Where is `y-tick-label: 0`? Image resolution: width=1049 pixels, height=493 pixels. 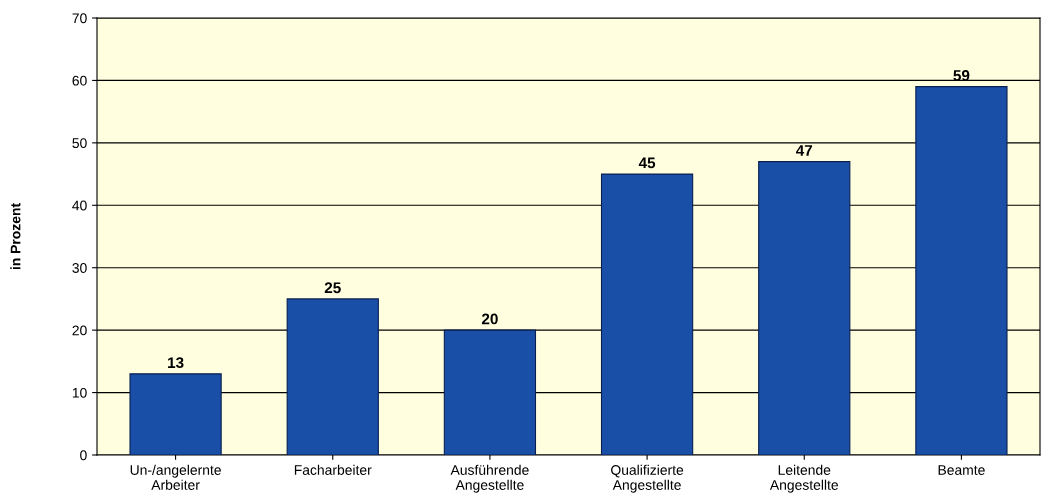 y-tick-label: 0 is located at coordinates (83, 455).